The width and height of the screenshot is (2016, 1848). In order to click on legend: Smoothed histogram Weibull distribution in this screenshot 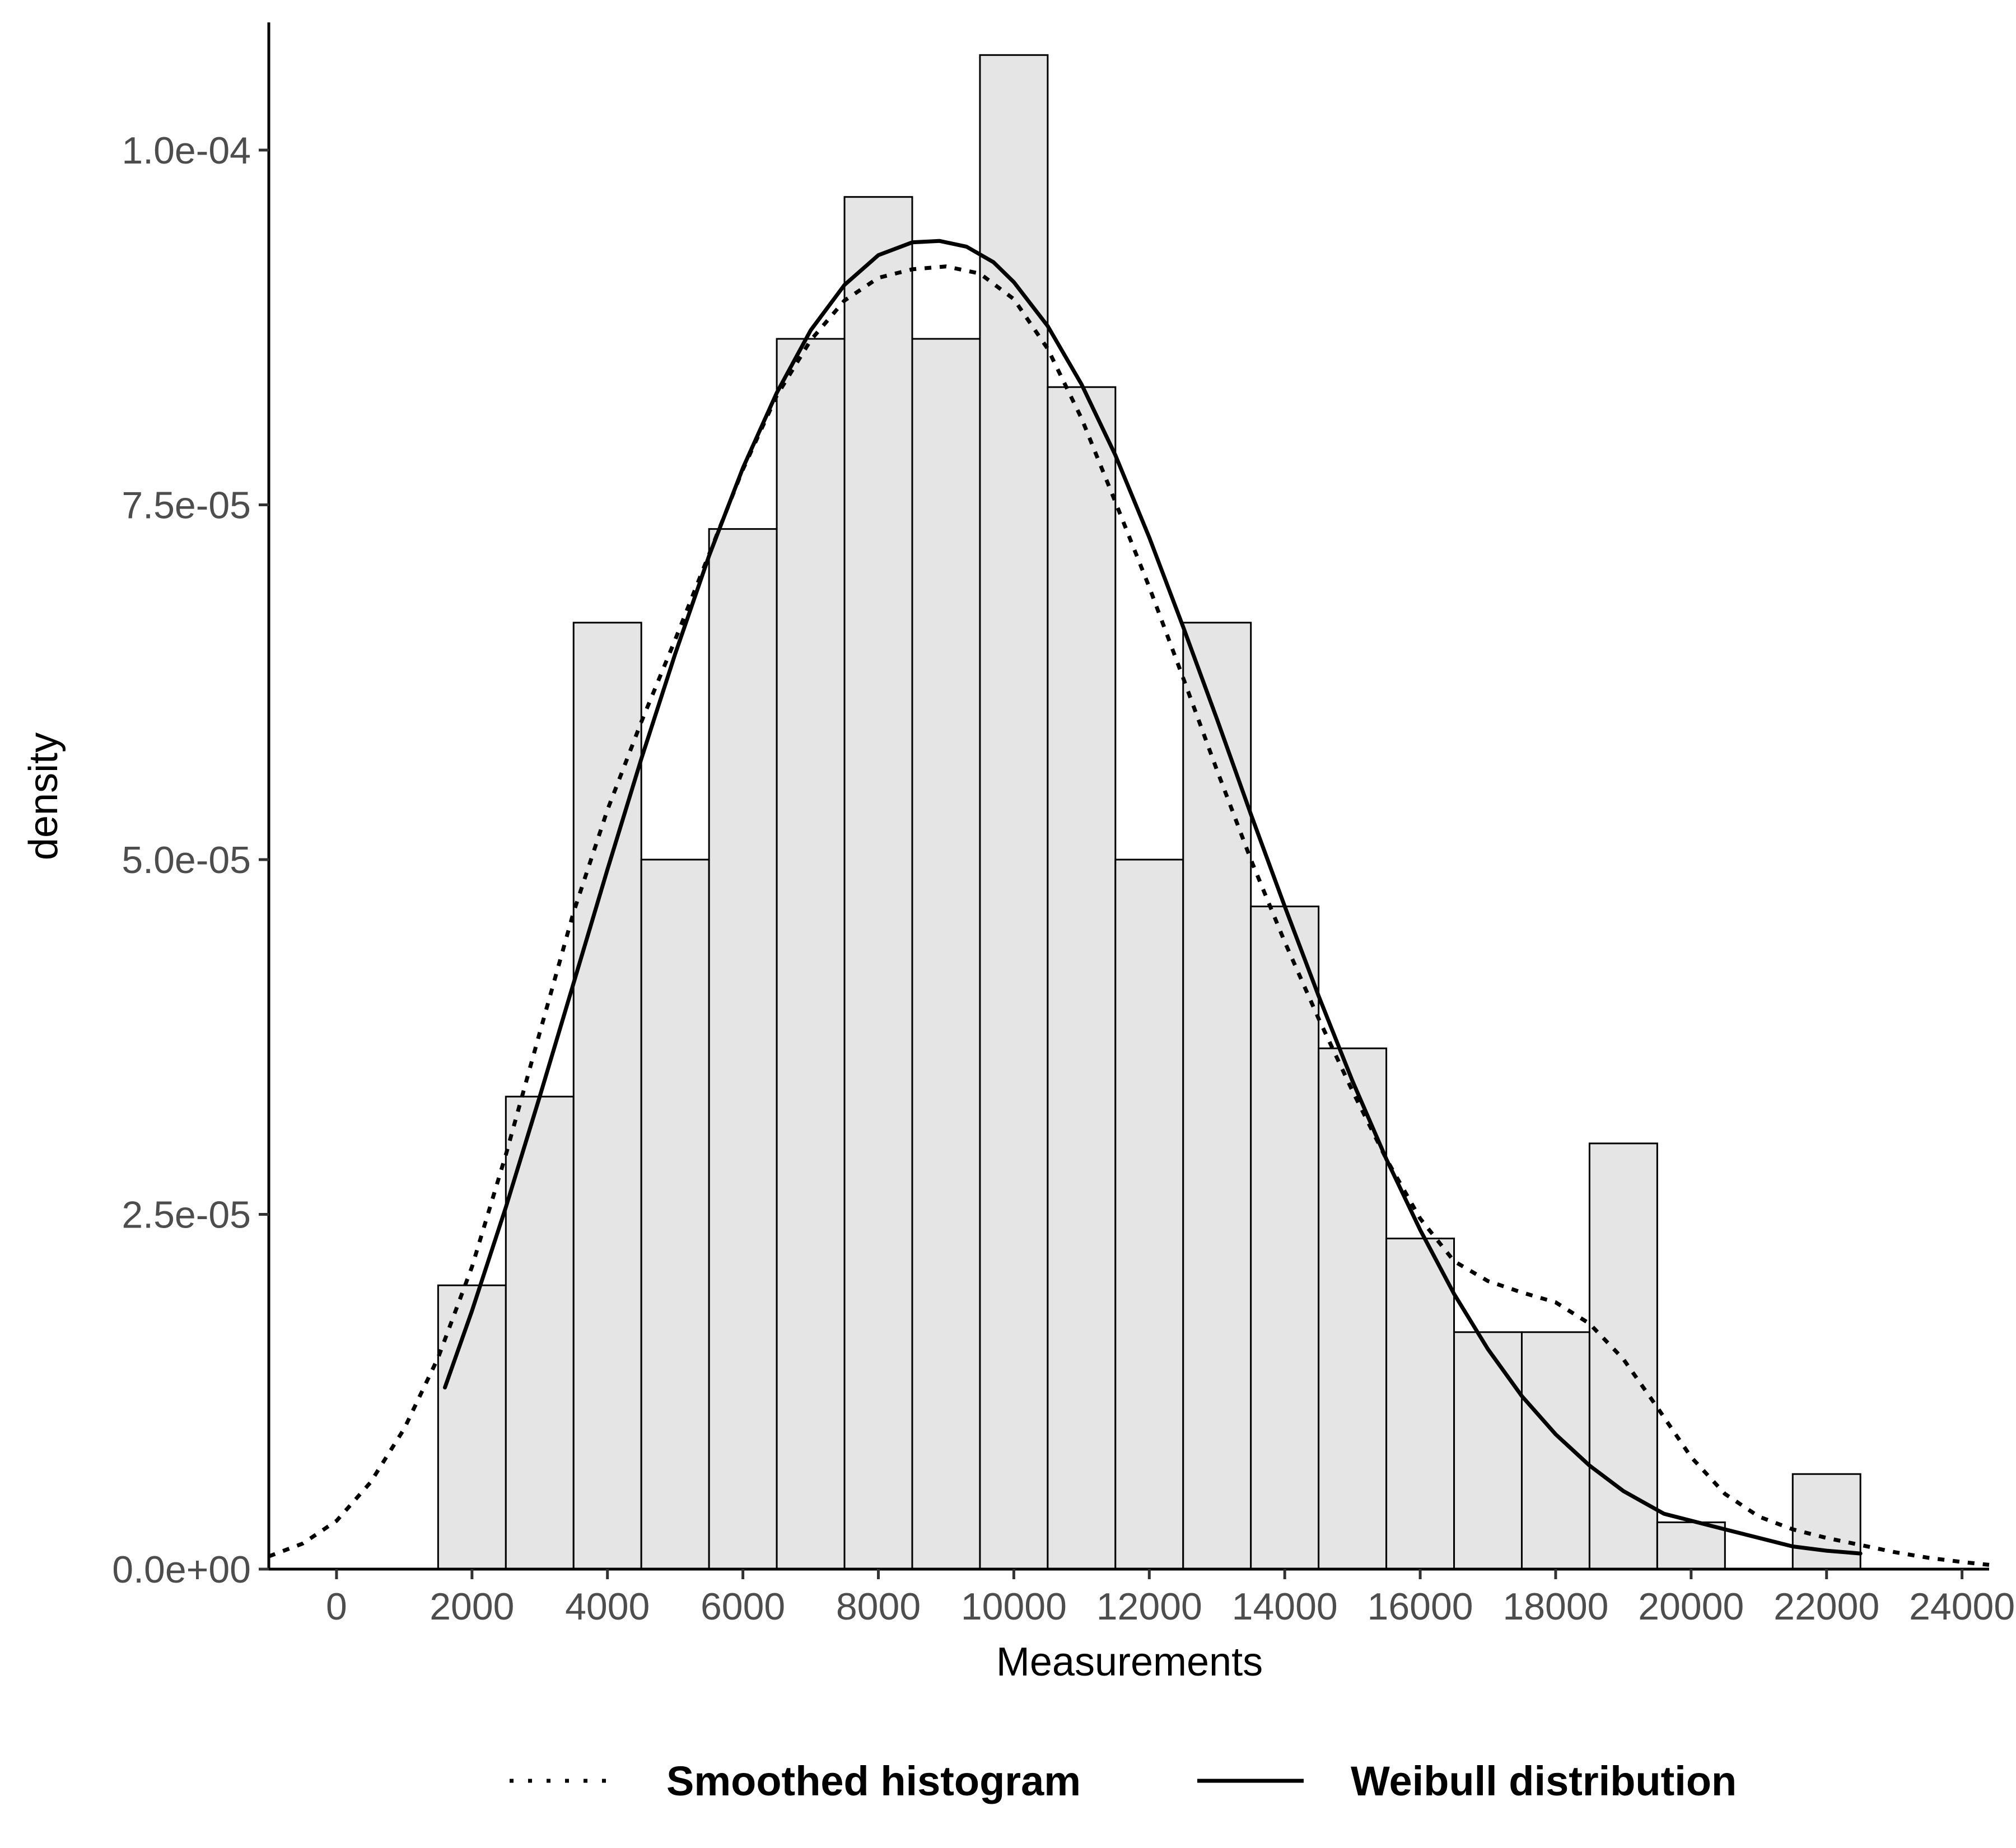, I will do `click(1123, 1781)`.